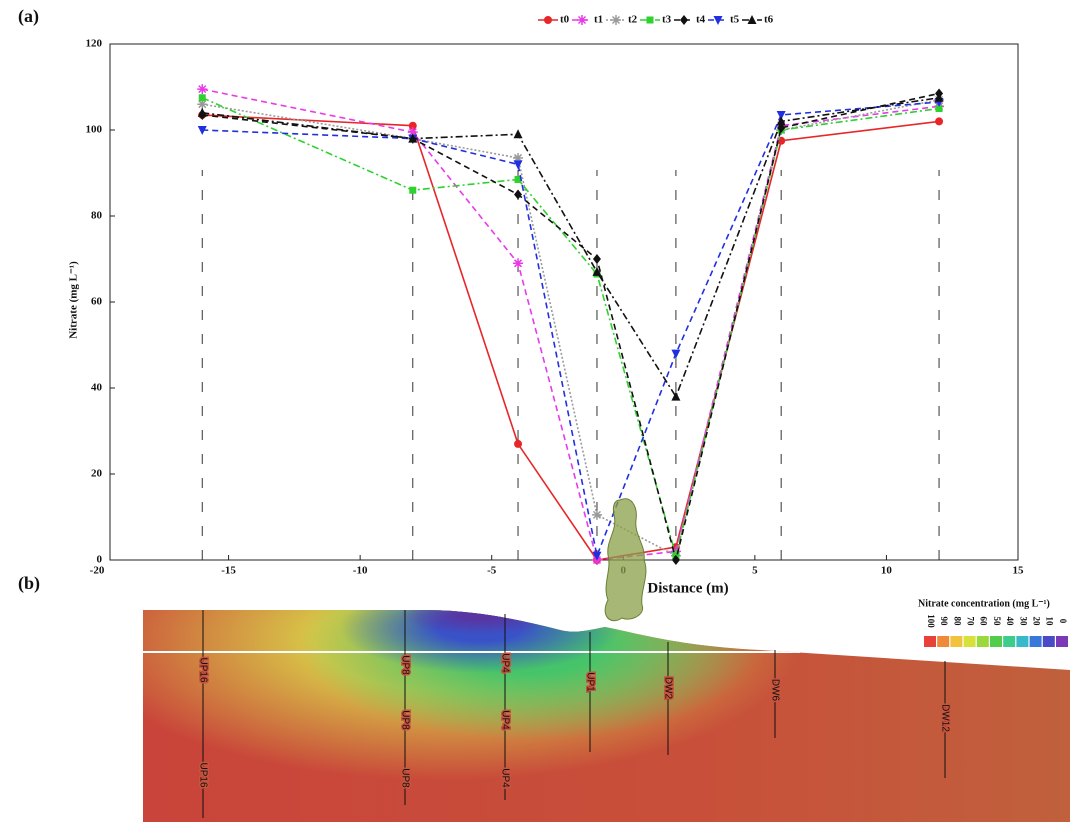  I want to click on legend-label: t0, so click(565, 20).